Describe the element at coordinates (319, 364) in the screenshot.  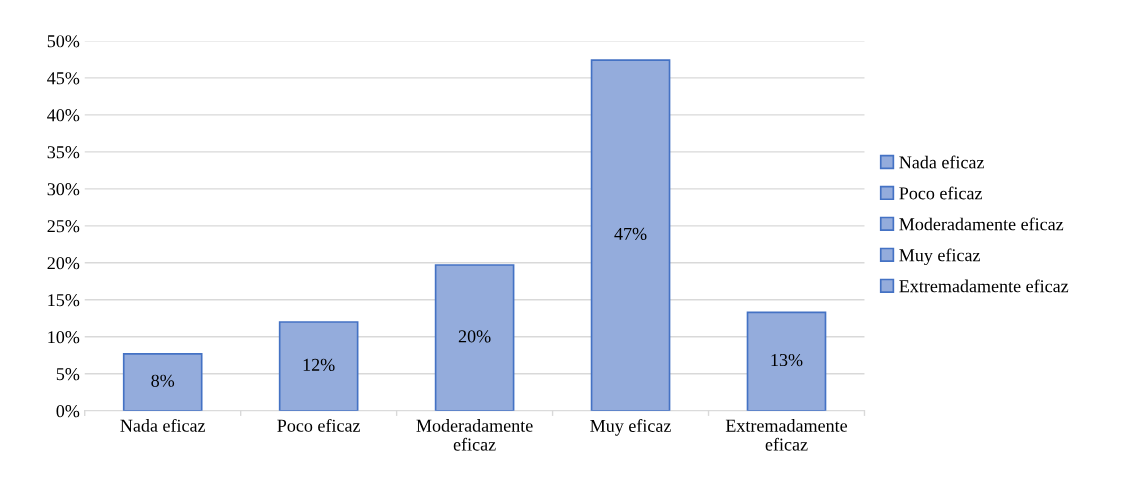
I see `data-label: 12%` at that location.